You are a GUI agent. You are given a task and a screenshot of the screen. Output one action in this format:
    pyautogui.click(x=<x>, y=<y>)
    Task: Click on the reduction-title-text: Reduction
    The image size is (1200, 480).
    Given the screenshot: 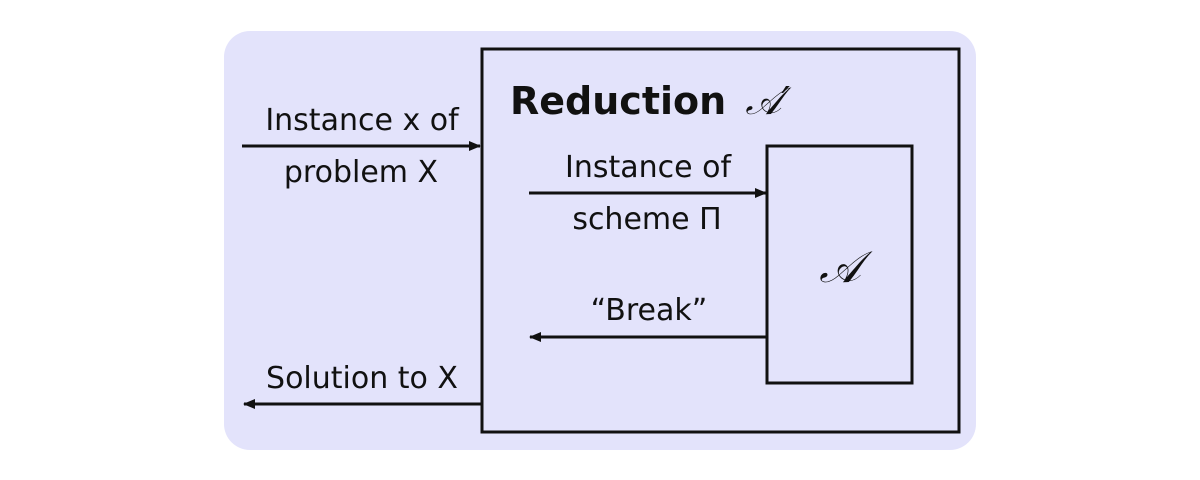 What is the action you would take?
    pyautogui.click(x=618, y=101)
    